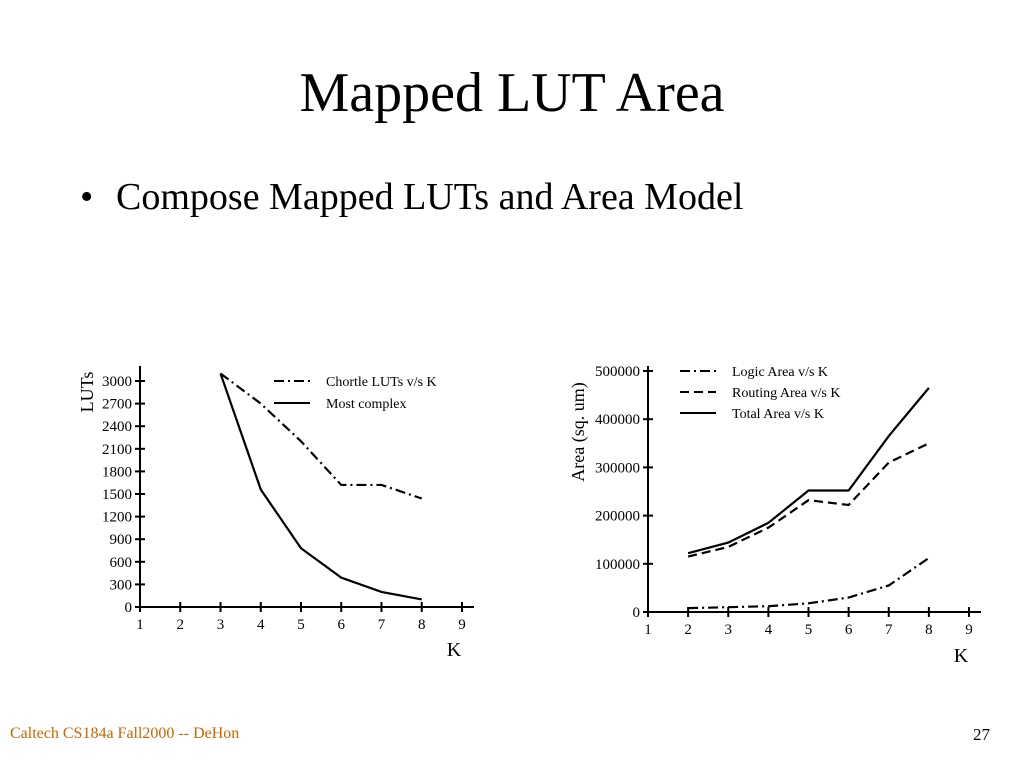  What do you see at coordinates (121, 540) in the screenshot?
I see `y-tick-label: 900` at bounding box center [121, 540].